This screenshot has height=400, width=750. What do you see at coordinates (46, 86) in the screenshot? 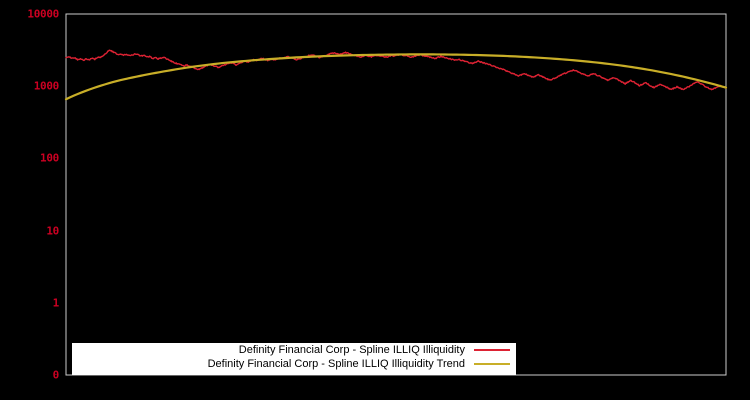
I see `y-axis-tick-label: 1000` at bounding box center [46, 86].